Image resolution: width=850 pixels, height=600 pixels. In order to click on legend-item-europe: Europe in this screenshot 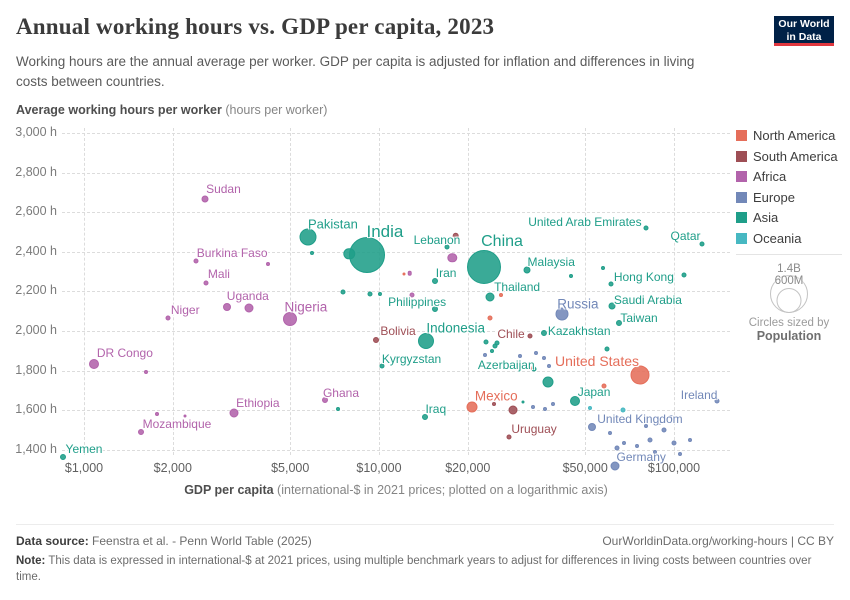, I will do `click(789, 197)`.